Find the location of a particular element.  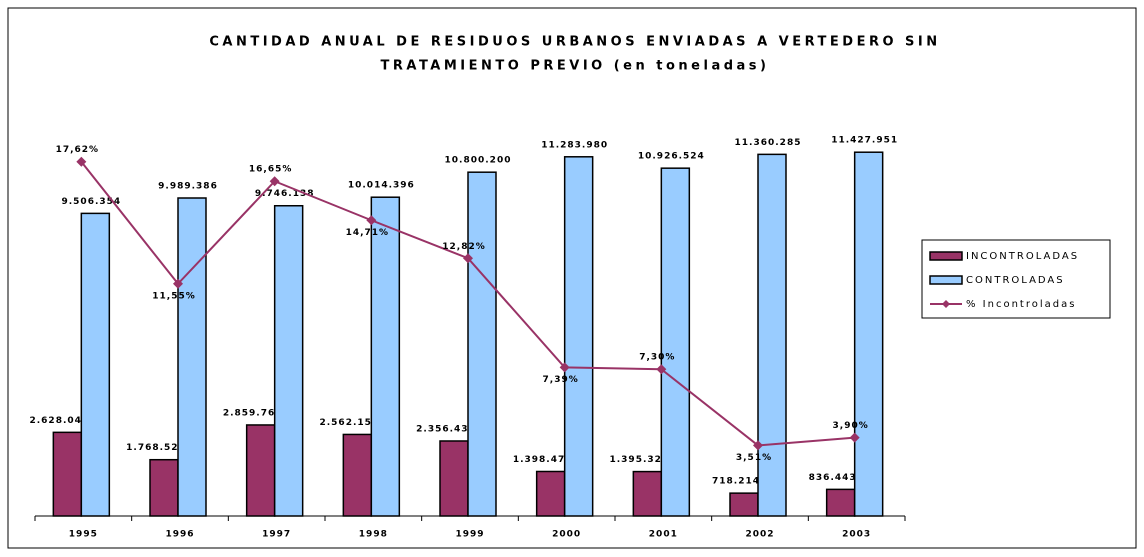

x-tick-label: 1996 is located at coordinates (179, 535).